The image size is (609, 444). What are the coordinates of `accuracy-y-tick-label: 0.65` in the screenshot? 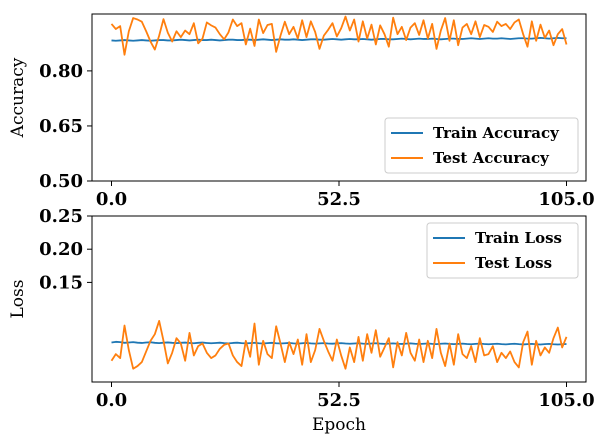 It's located at (61, 126).